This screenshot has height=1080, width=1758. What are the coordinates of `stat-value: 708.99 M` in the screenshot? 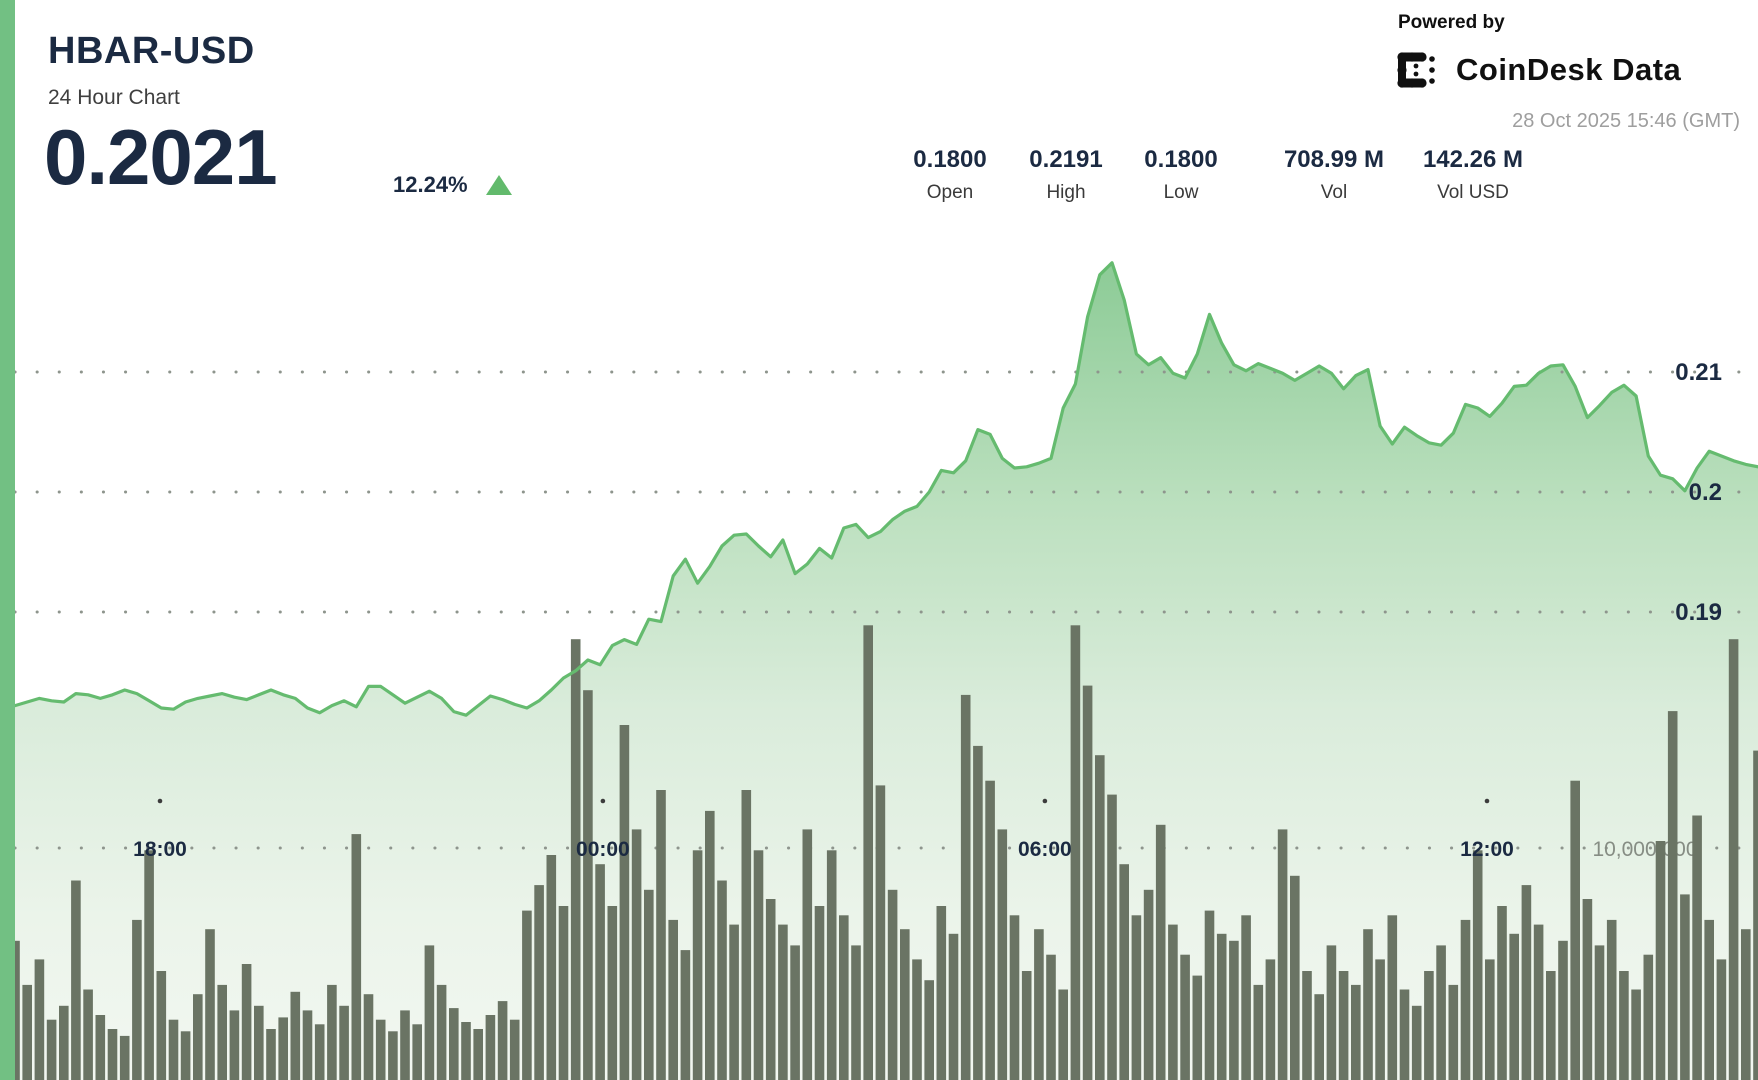 It's located at (1334, 159).